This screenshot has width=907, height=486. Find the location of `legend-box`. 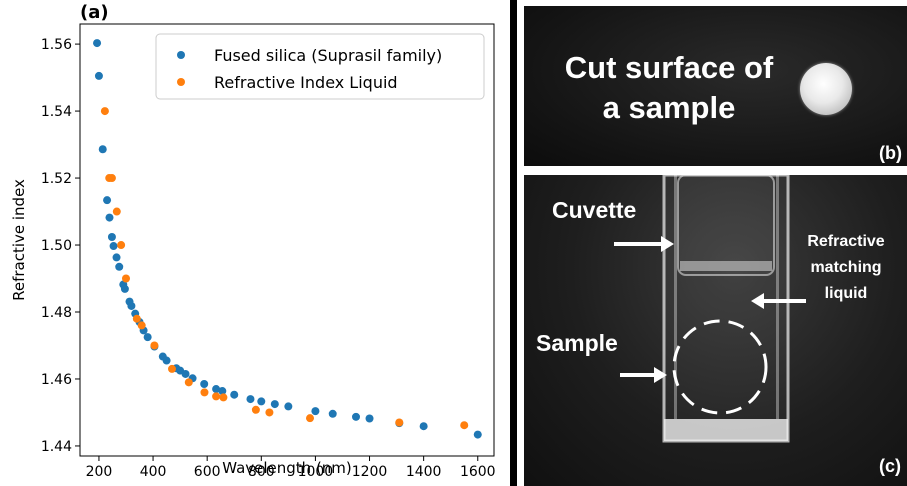

legend-box is located at coordinates (320, 66).